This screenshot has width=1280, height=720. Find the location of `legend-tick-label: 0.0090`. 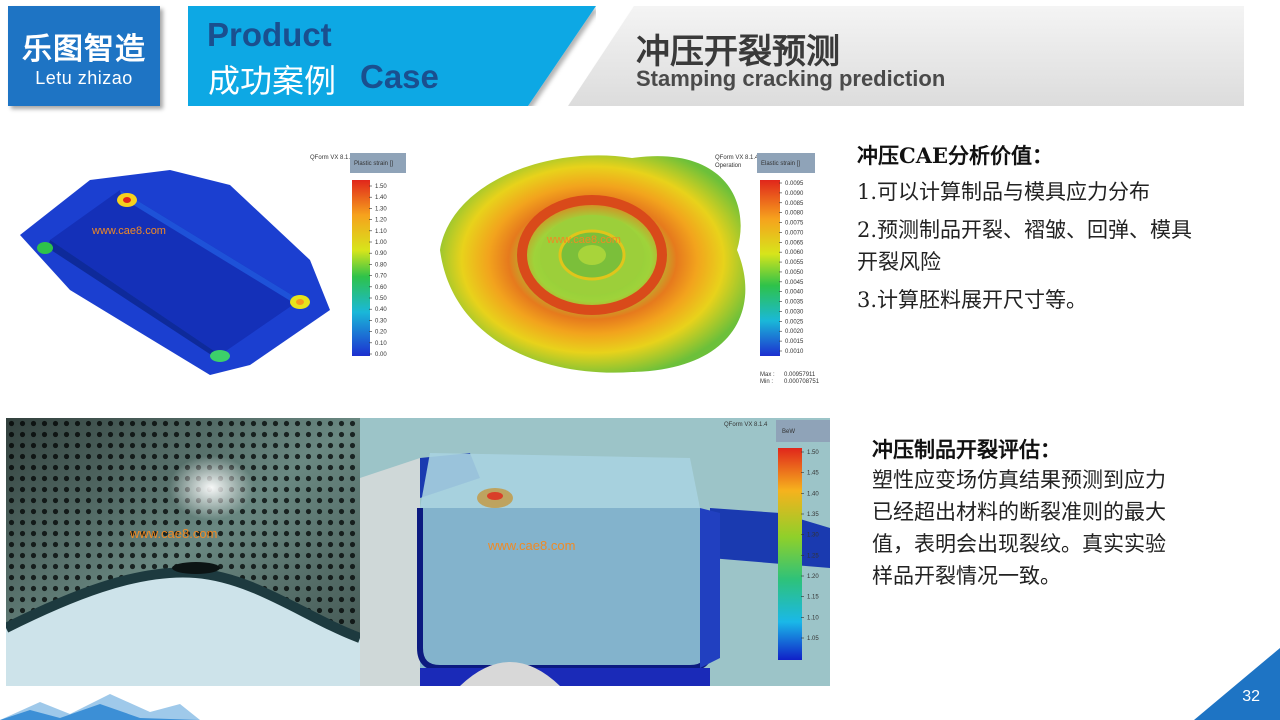

legend-tick-label: 0.0090 is located at coordinates (794, 194).